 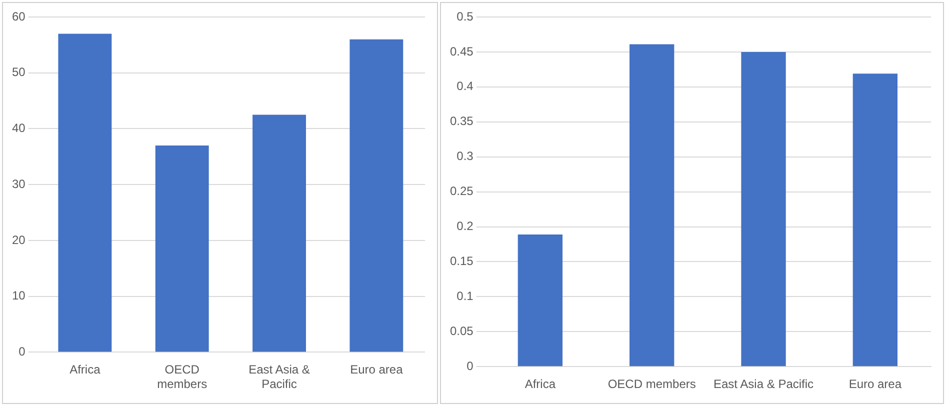 What do you see at coordinates (19, 239) in the screenshot?
I see `y-tick-label: 20` at bounding box center [19, 239].